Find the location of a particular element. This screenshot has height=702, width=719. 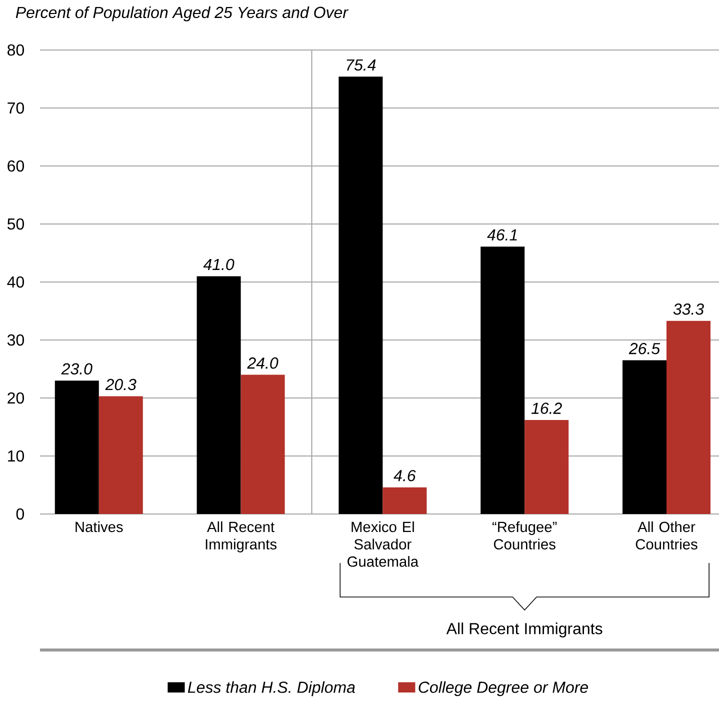

y-tick-label: 50 is located at coordinates (15, 224).